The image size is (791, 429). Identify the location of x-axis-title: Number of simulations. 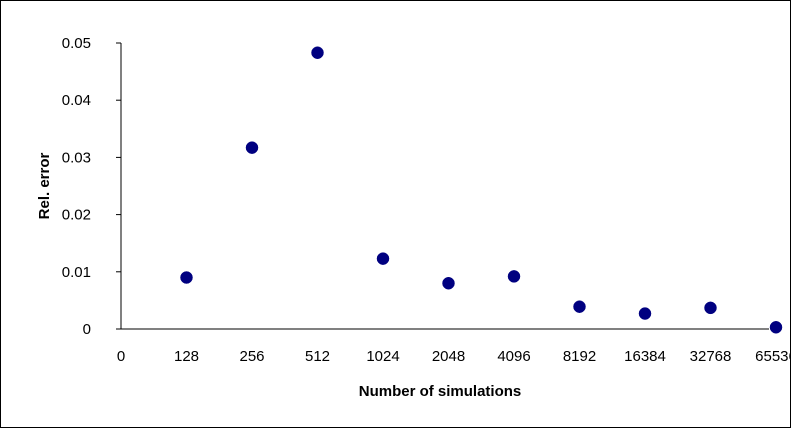
(440, 391).